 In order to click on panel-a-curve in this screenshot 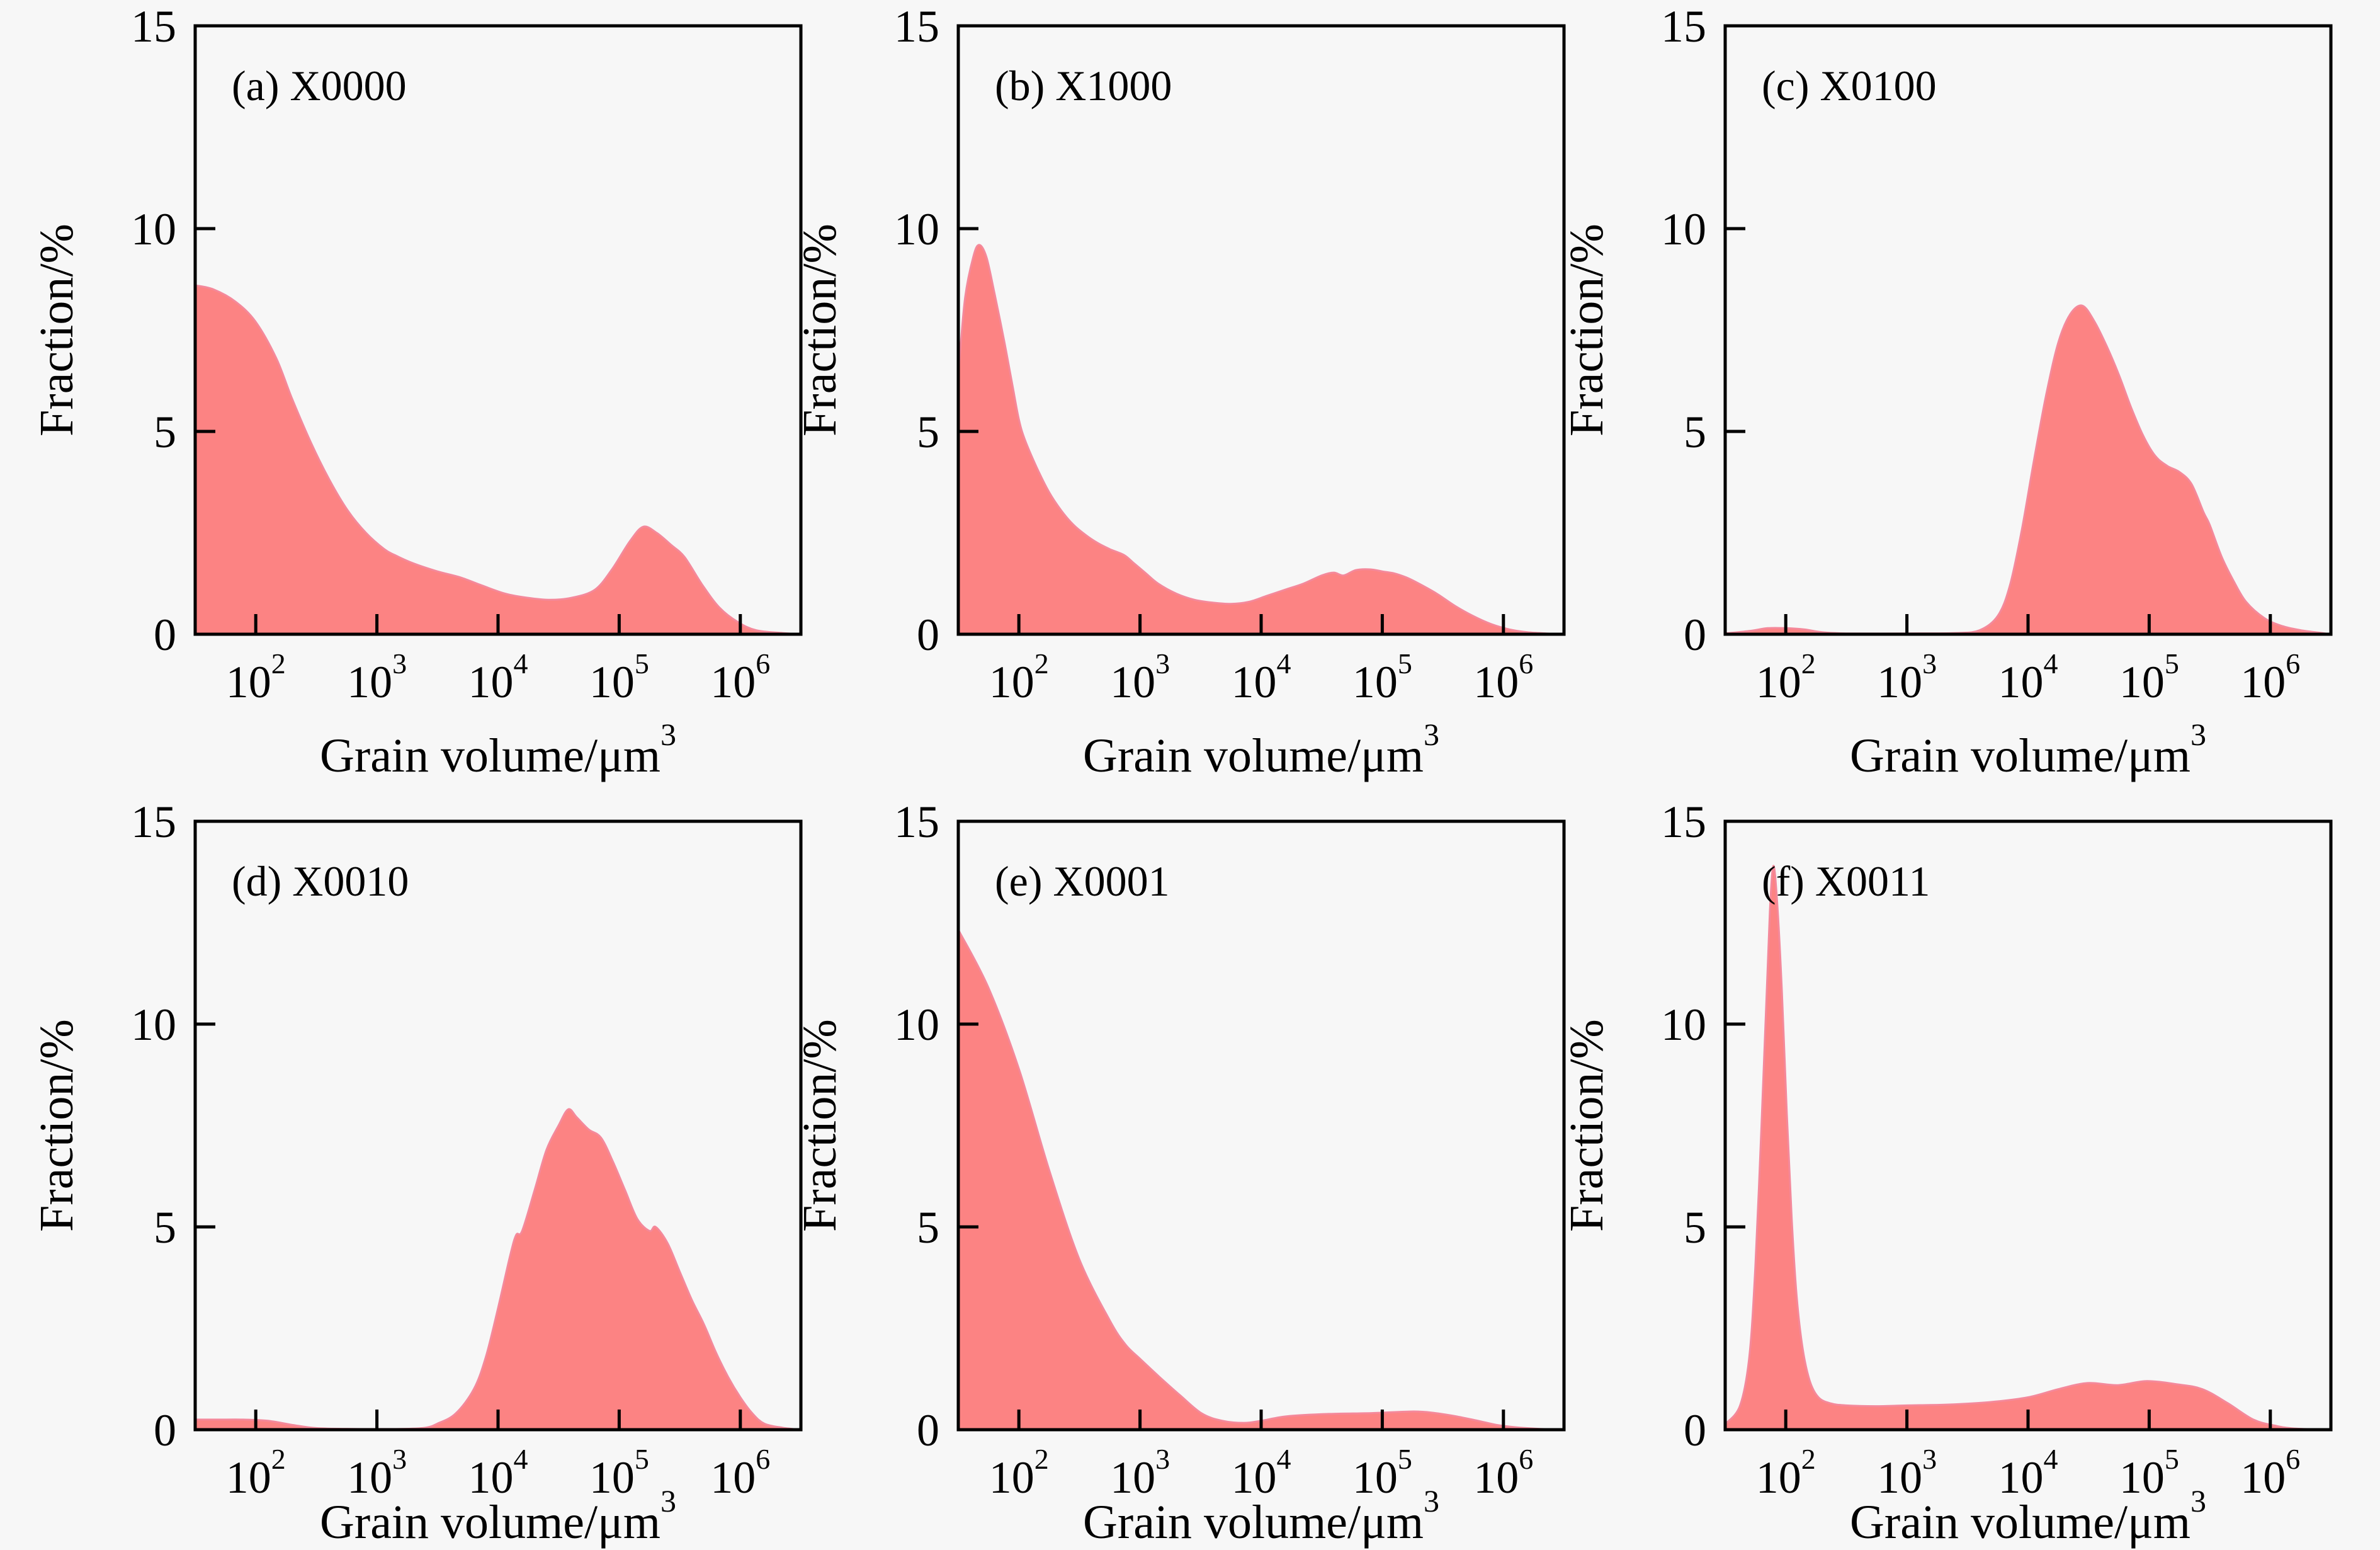, I will do `click(498, 459)`.